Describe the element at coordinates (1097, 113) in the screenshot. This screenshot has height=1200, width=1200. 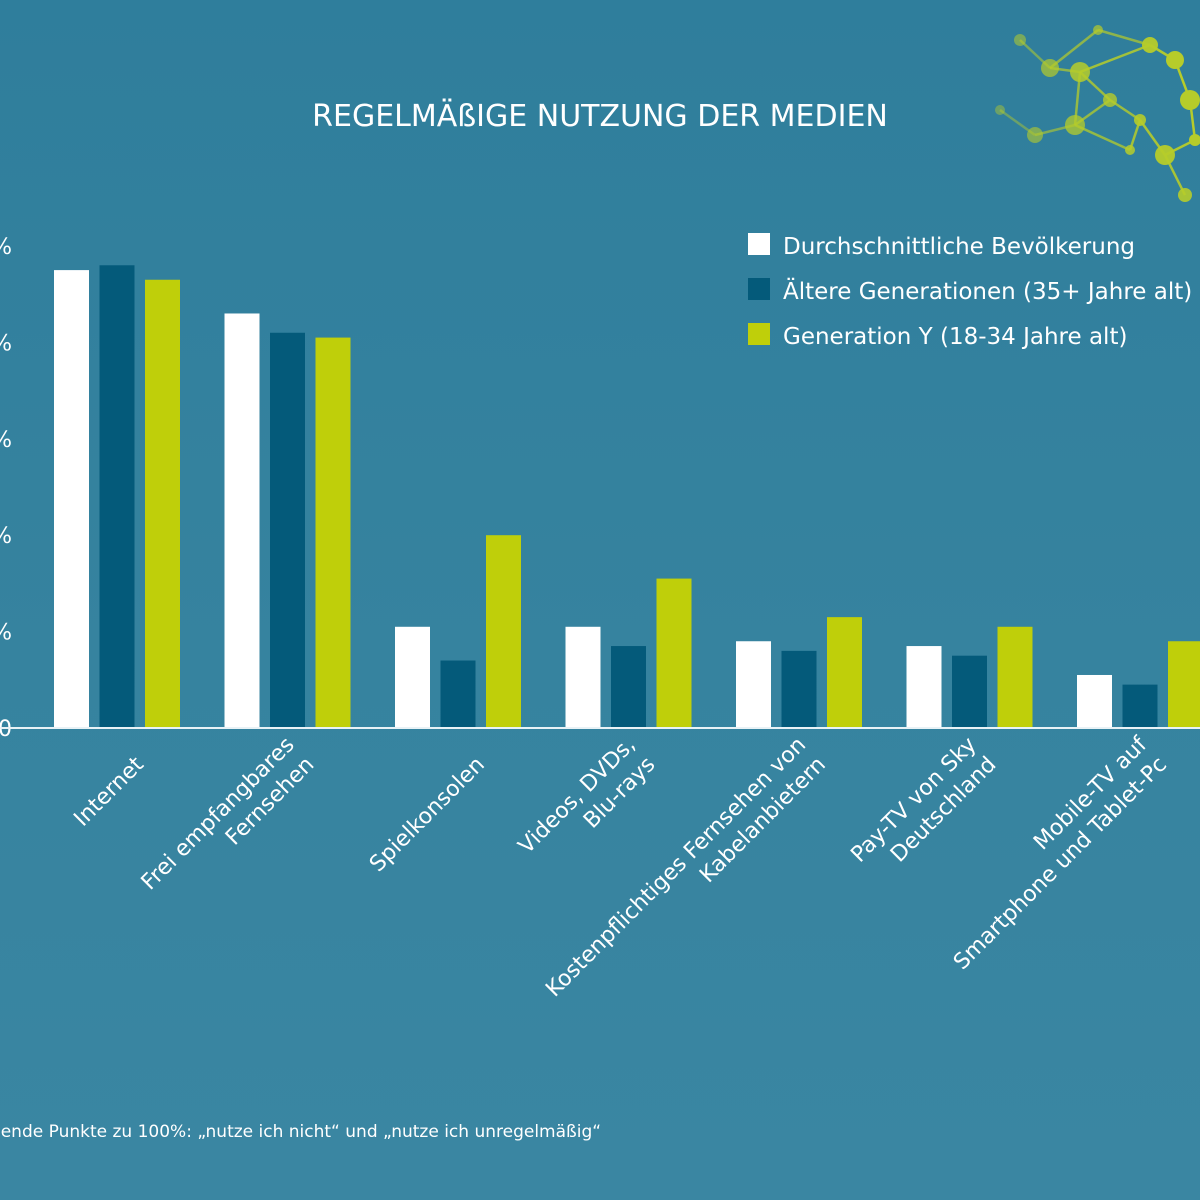
I see `molecule-network-icon` at that location.